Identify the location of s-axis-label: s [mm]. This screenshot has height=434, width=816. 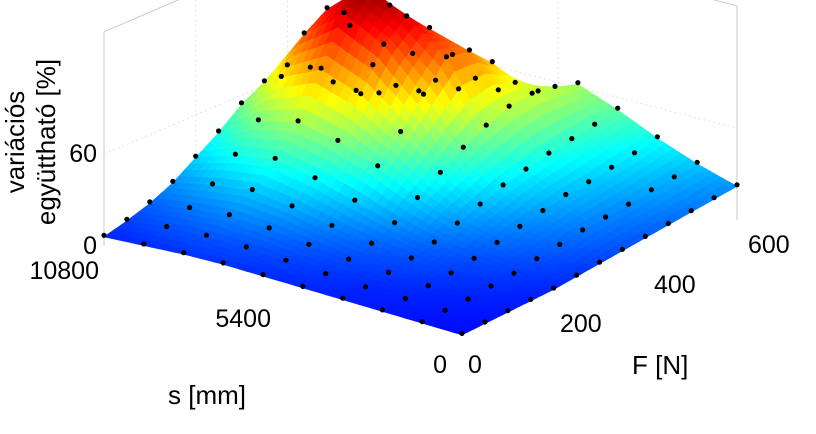
(207, 395).